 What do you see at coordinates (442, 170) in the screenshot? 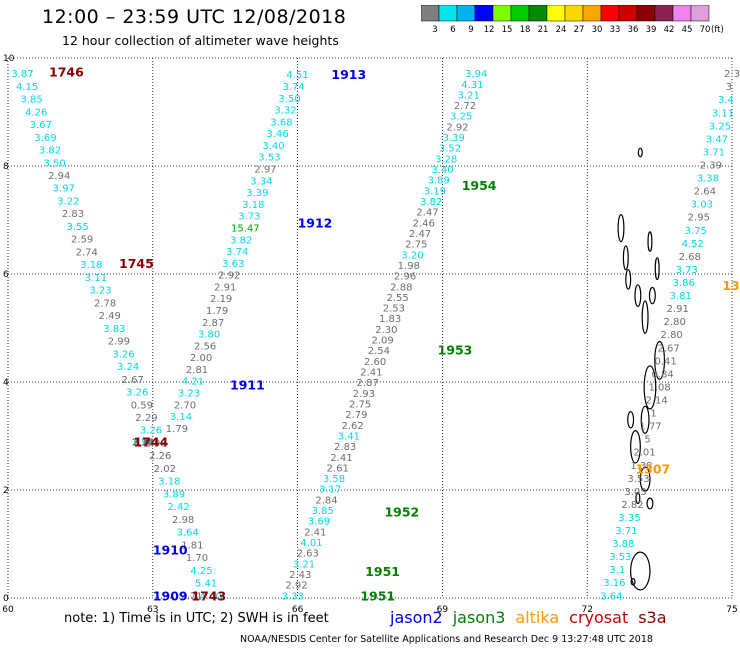
I see `wave-height-value: 3.40` at bounding box center [442, 170].